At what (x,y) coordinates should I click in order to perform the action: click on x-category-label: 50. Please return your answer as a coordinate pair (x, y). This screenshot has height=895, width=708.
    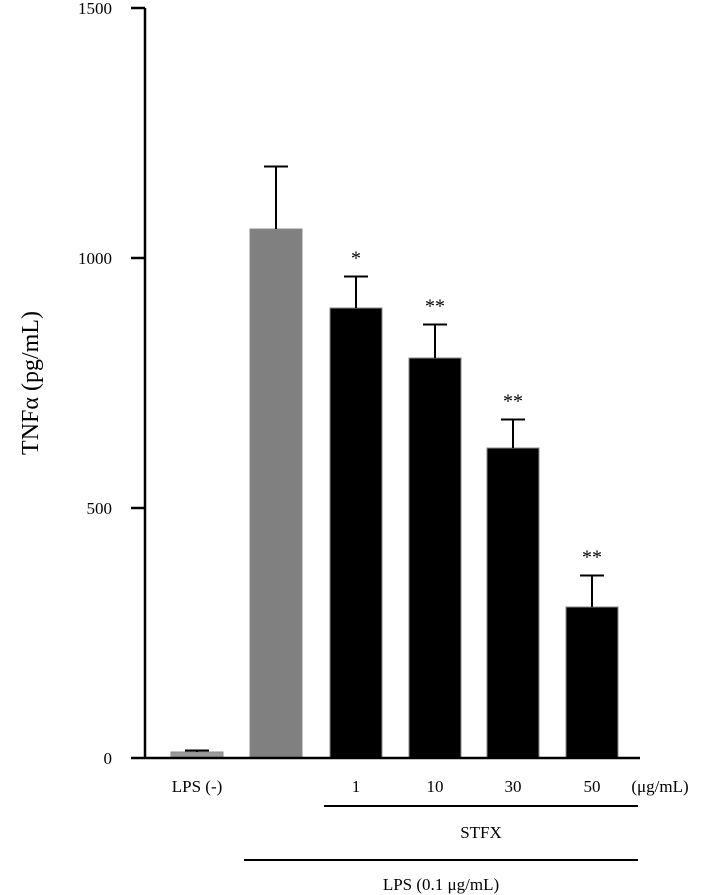
    Looking at the image, I should click on (592, 786).